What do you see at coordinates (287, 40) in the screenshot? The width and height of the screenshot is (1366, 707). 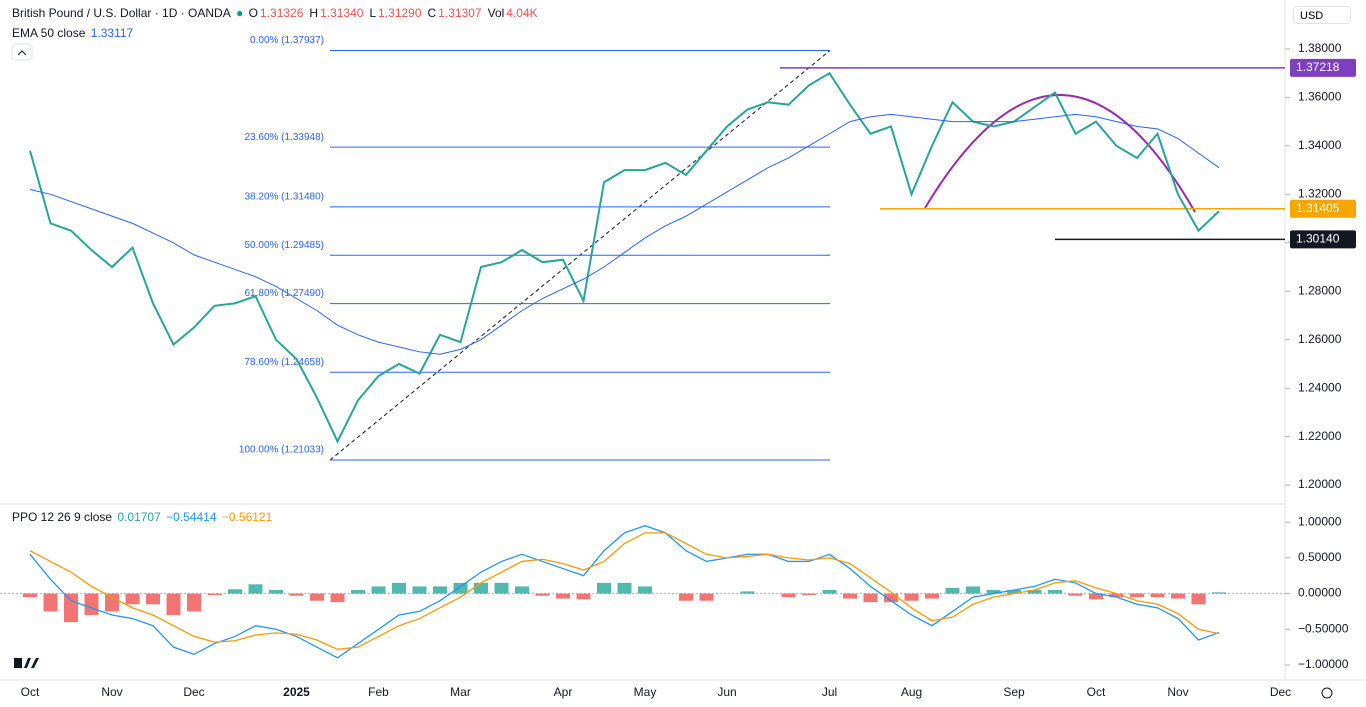 I see `fib-label: 0.00% (1.37937)` at bounding box center [287, 40].